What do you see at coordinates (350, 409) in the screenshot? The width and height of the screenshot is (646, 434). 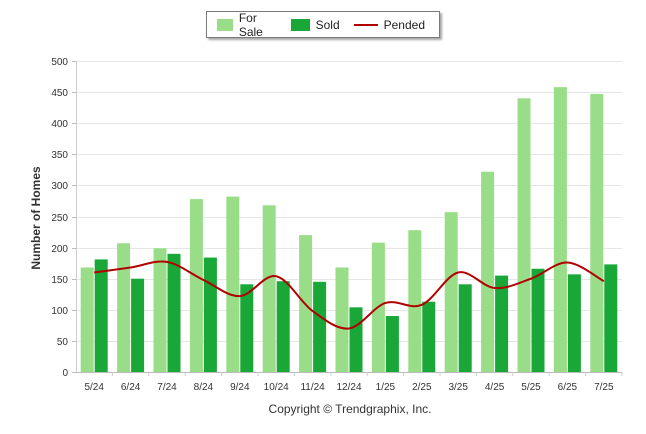 I see `copyright-text: Copyright © Trendgraphix, Inc.` at bounding box center [350, 409].